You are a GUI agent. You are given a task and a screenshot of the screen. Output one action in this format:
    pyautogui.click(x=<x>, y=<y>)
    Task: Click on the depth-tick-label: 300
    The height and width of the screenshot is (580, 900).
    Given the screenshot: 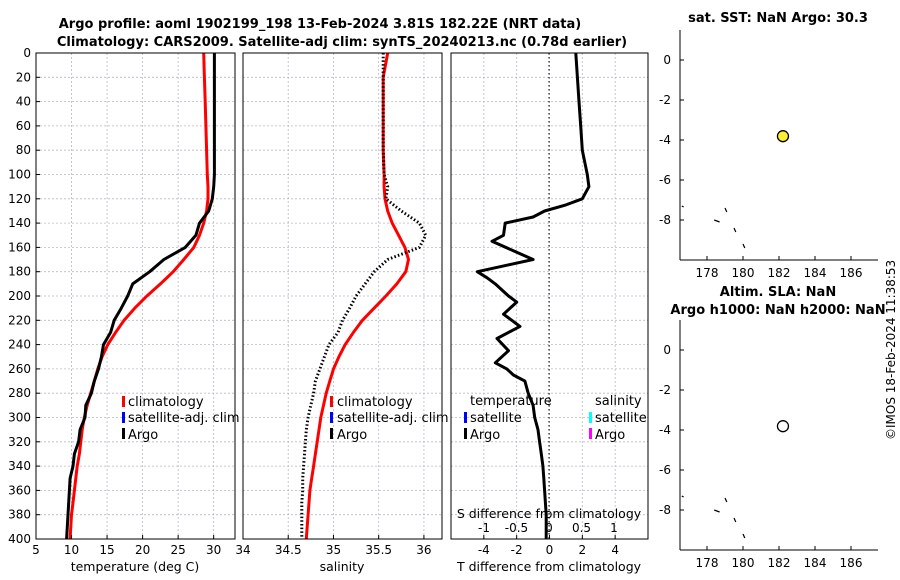 What is the action you would take?
    pyautogui.click(x=19, y=418)
    